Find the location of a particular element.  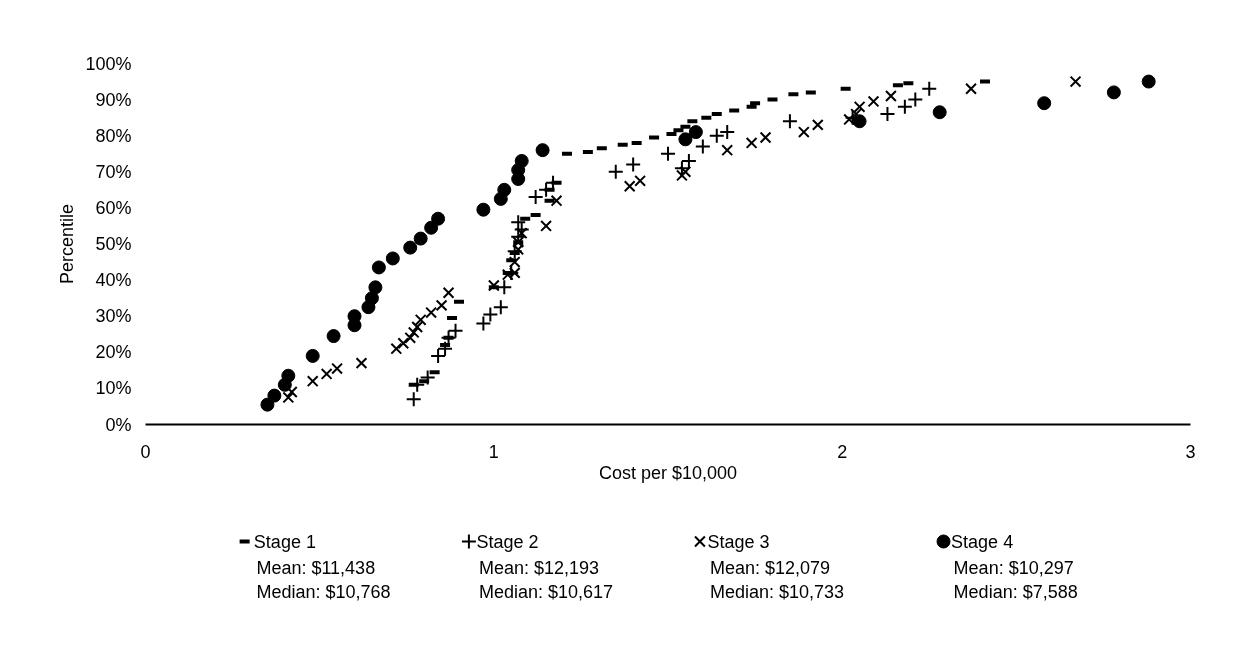

legend-label: Stage 1 is located at coordinates (284, 541).